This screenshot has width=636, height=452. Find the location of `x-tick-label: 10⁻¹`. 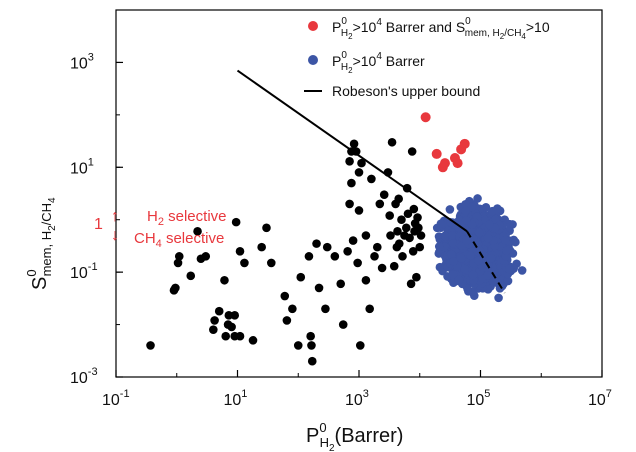

x-tick-label: 10⁻¹ is located at coordinates (116, 398).